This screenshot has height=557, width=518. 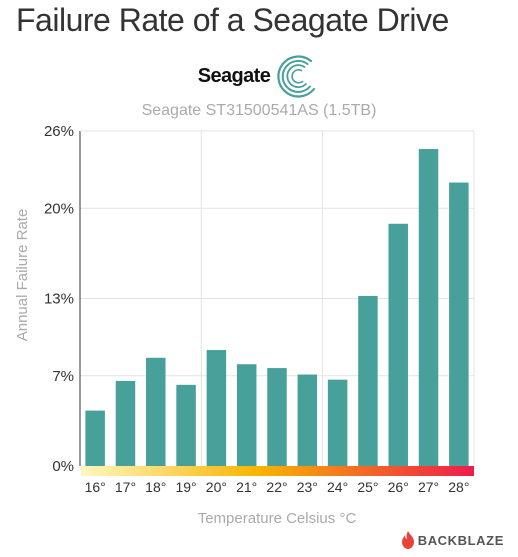 What do you see at coordinates (296, 76) in the screenshot?
I see `seagate-swirl-icon` at bounding box center [296, 76].